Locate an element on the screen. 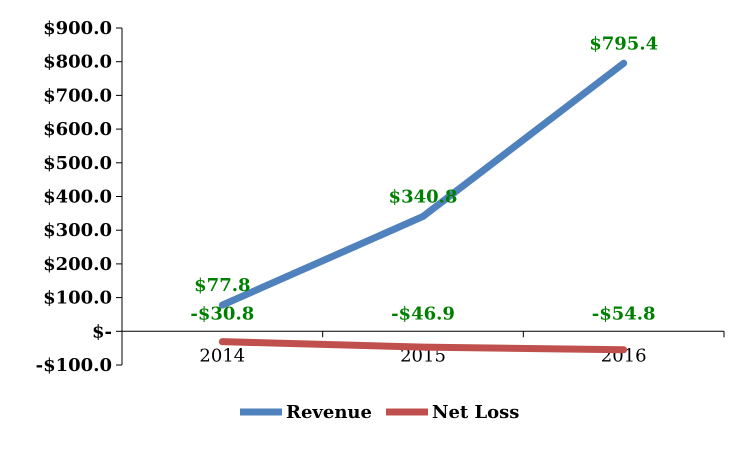 The image size is (750, 455). y-tick-label: $600.0 is located at coordinates (77, 129).